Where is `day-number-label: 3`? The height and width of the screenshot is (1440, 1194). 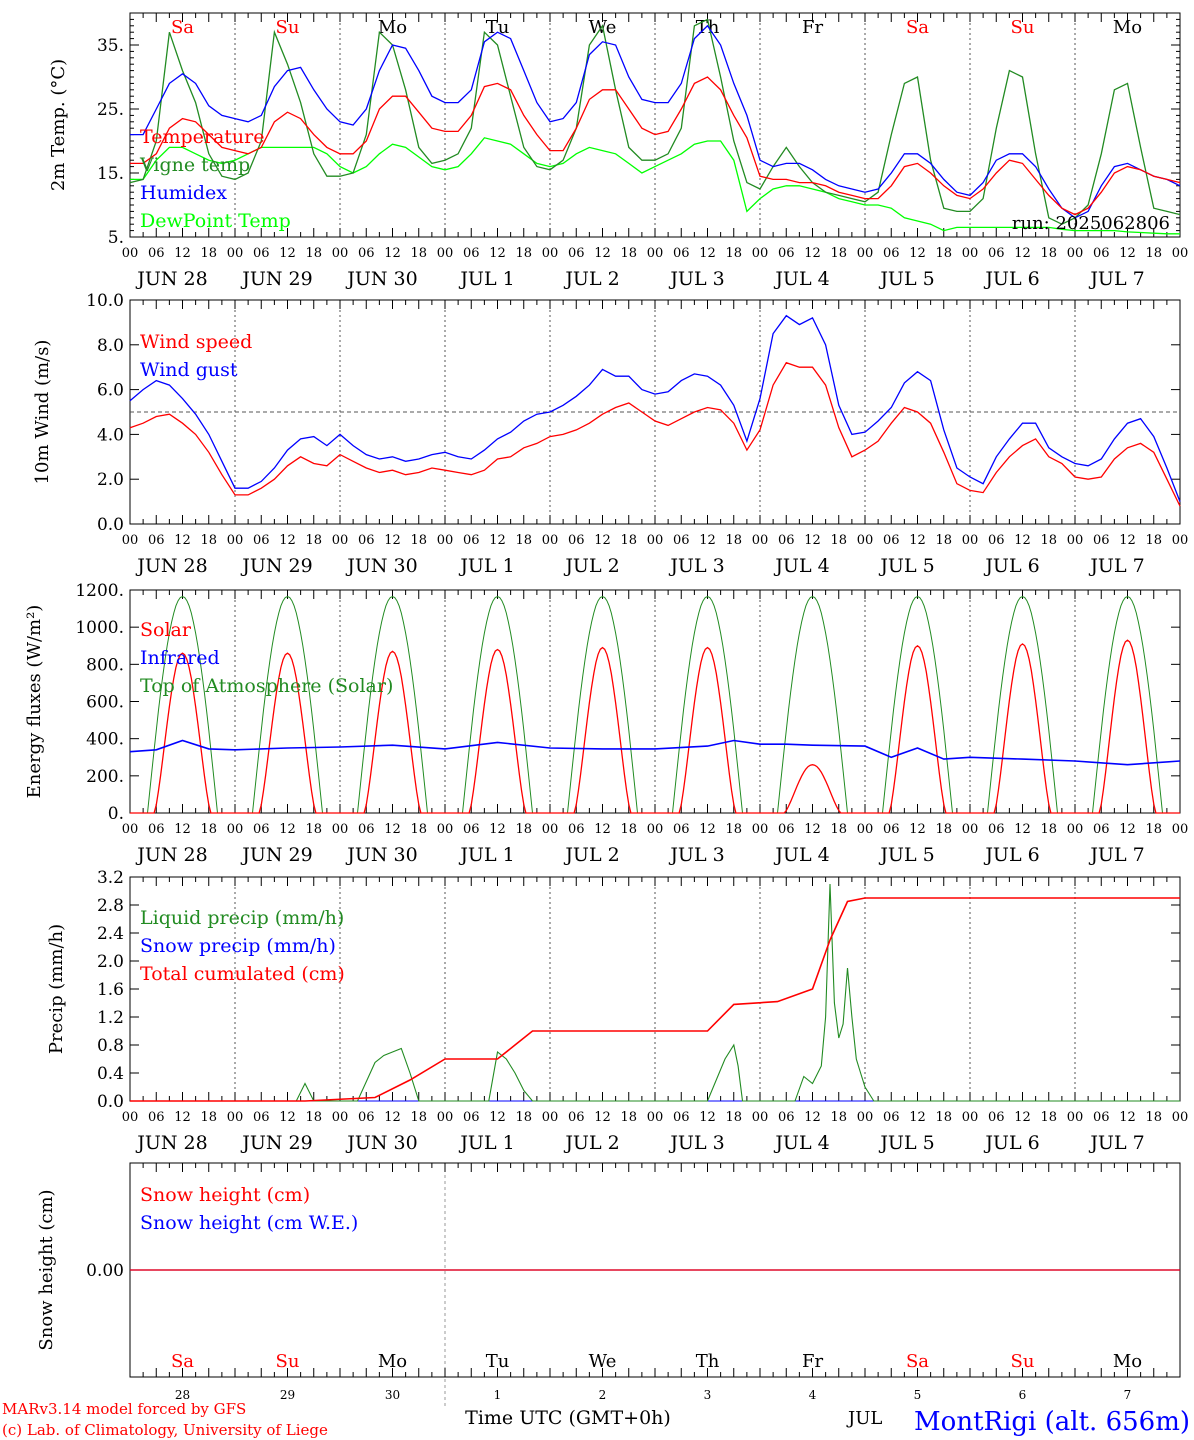 day-number-label: 3 is located at coordinates (708, 1395).